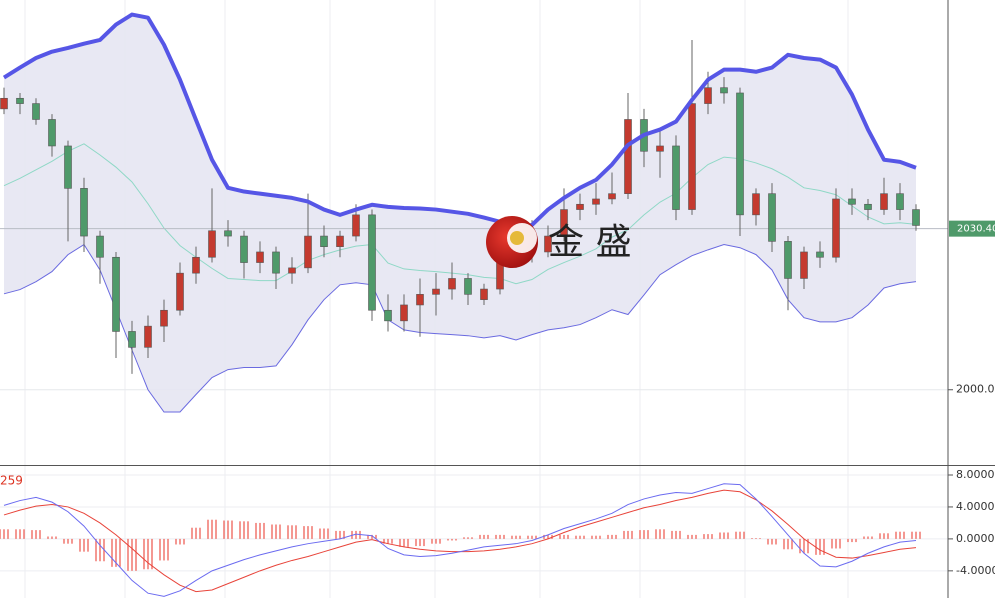  What do you see at coordinates (975, 506) in the screenshot?
I see `y-tick-label: 4.0000` at bounding box center [975, 506].